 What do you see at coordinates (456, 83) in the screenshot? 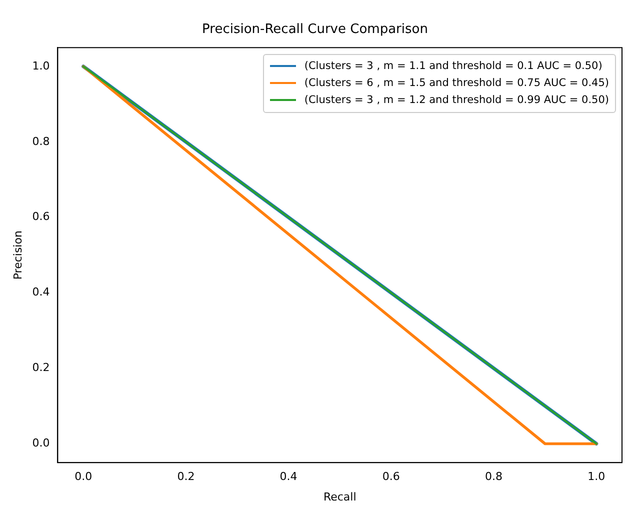
I see `legend-label: (Clusters = 6 , m = 1.5 and threshold = 0.75 AUC = 0.45)` at bounding box center [456, 83].